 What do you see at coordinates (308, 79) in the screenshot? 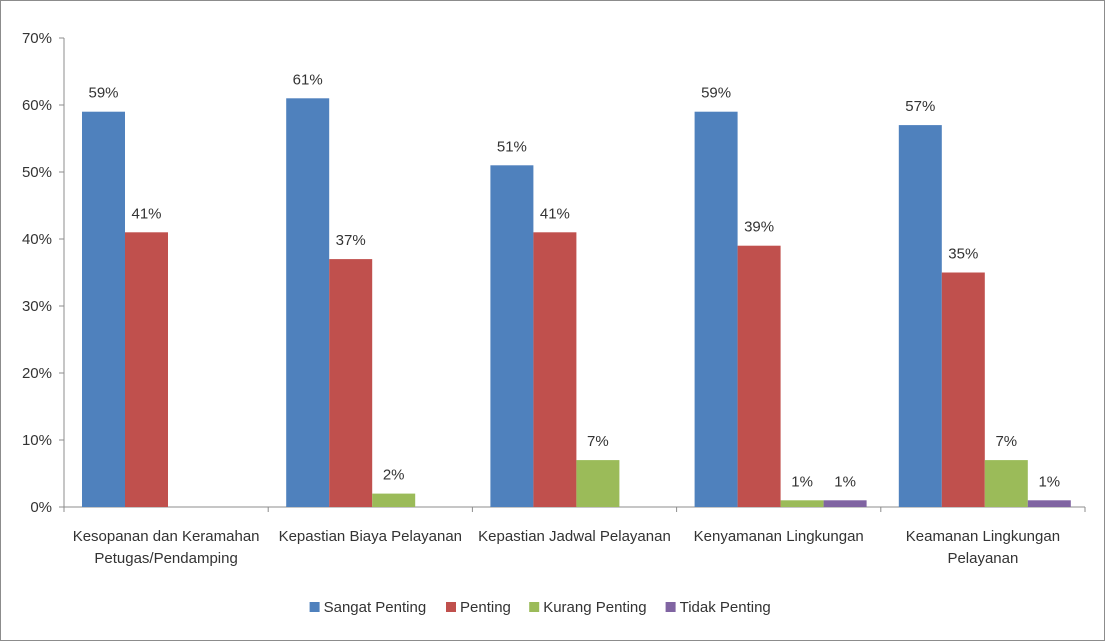
I see `data-label: 61%` at bounding box center [308, 79].